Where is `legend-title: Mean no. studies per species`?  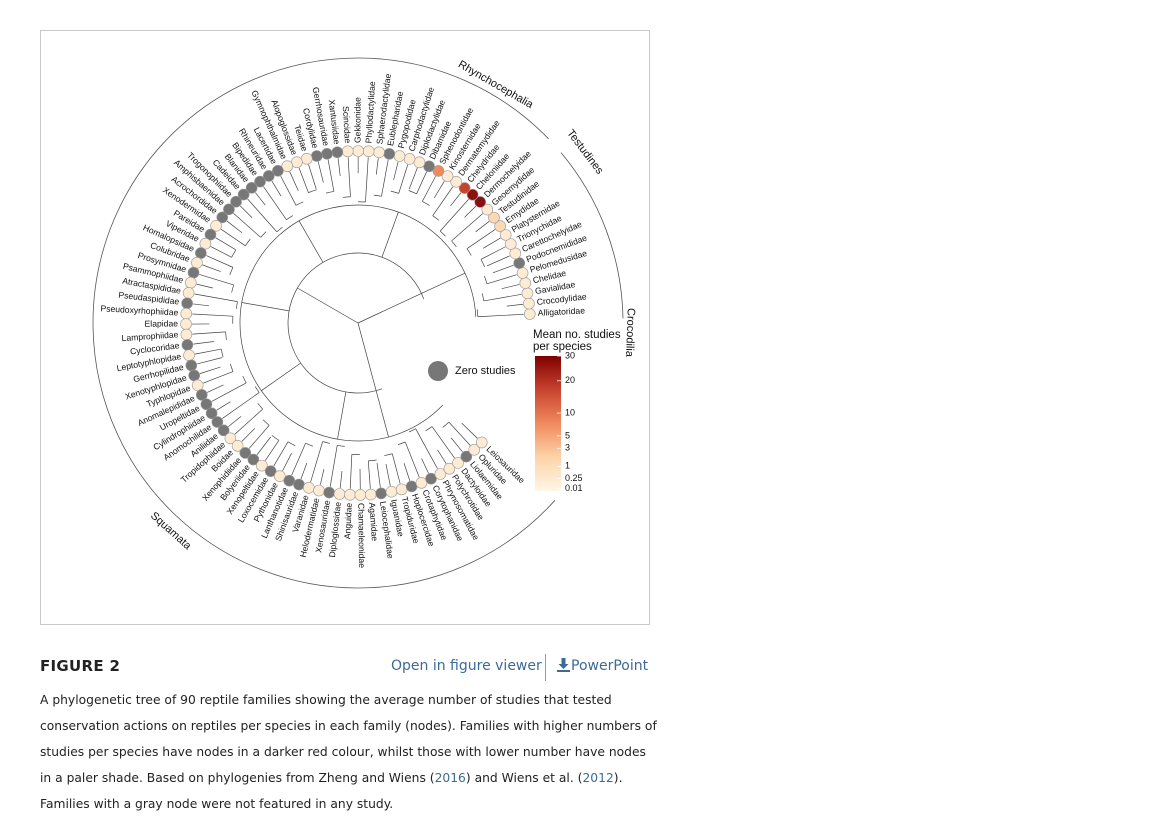
legend-title: Mean no. studies per species is located at coordinates (577, 341).